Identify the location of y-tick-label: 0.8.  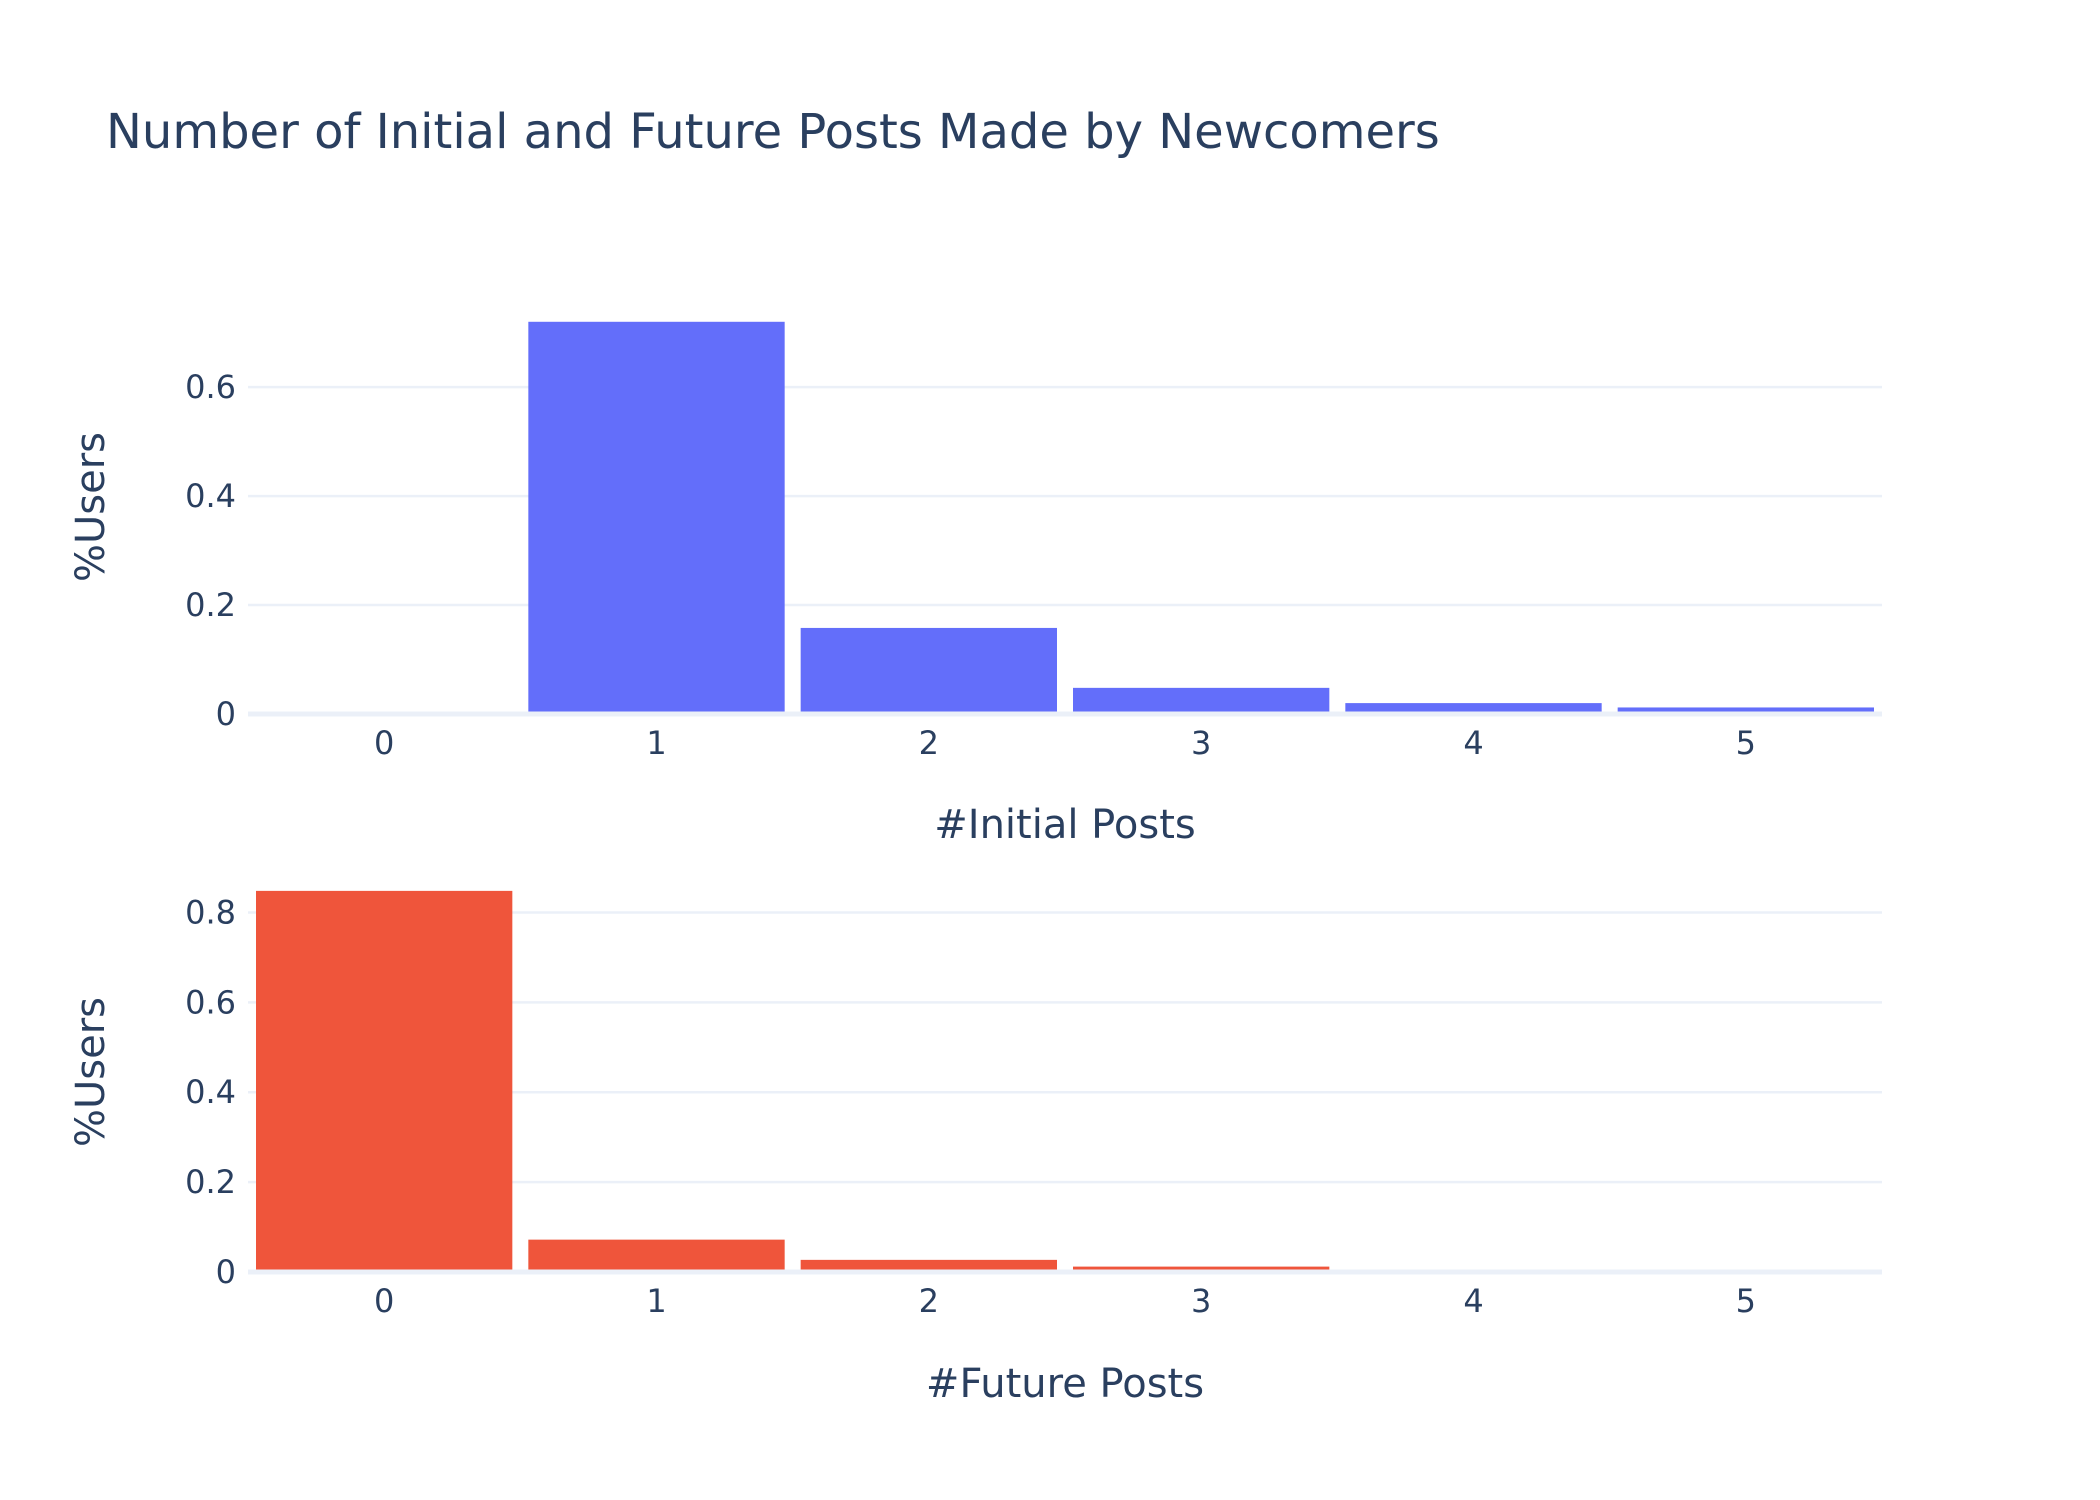
(210, 912).